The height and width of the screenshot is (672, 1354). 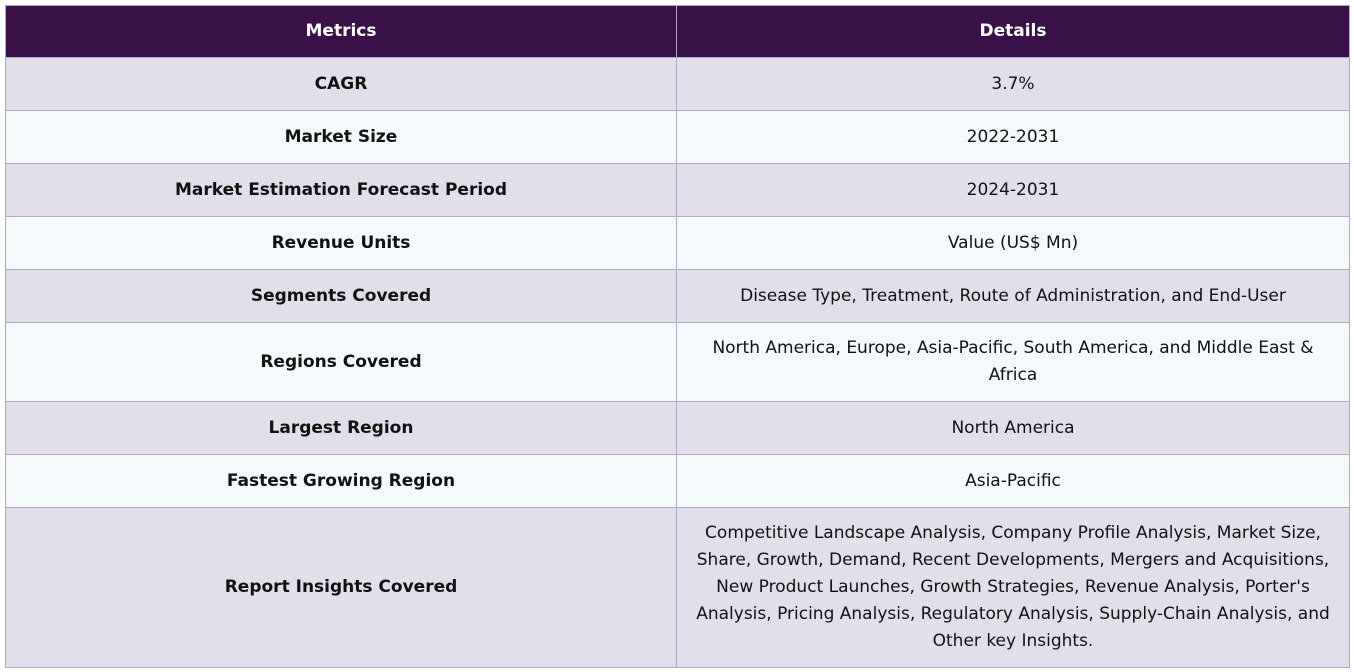 I want to click on table-row: Market Size 2022-2031, so click(x=677, y=137).